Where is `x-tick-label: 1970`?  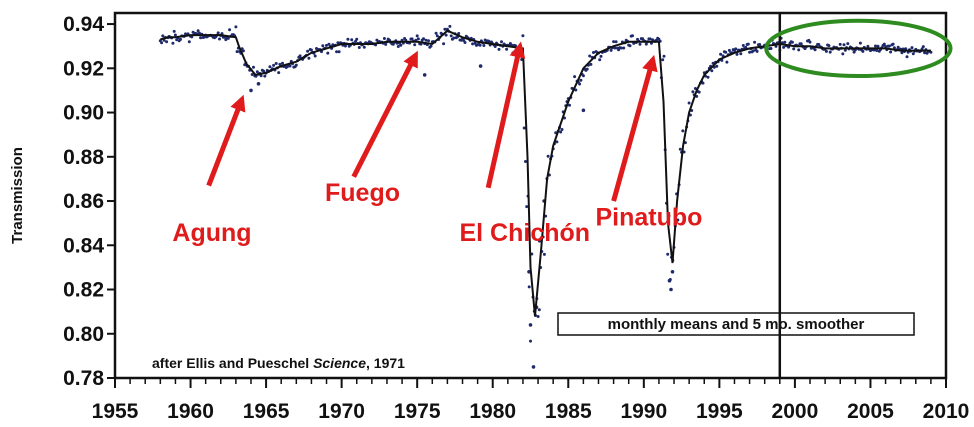
x-tick-label: 1970 is located at coordinates (341, 411).